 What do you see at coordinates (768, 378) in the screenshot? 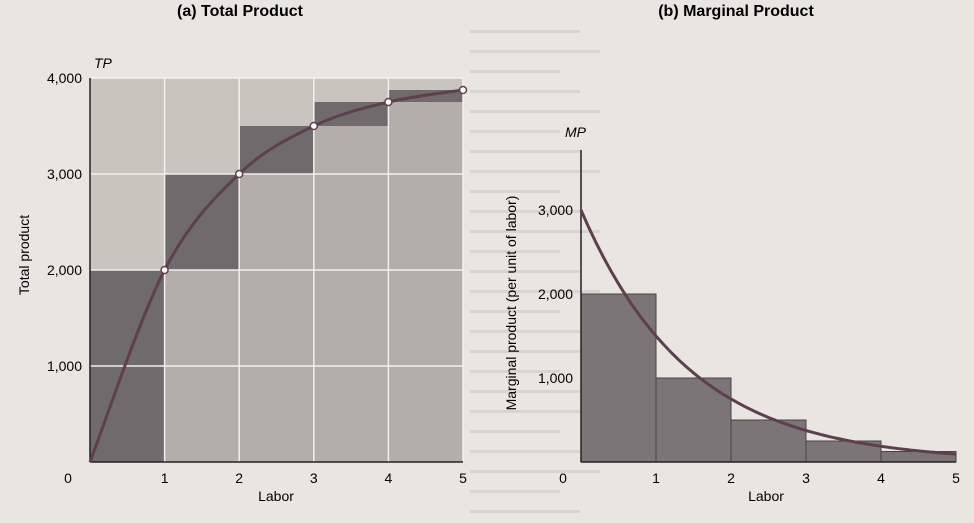
I see `bars` at bounding box center [768, 378].